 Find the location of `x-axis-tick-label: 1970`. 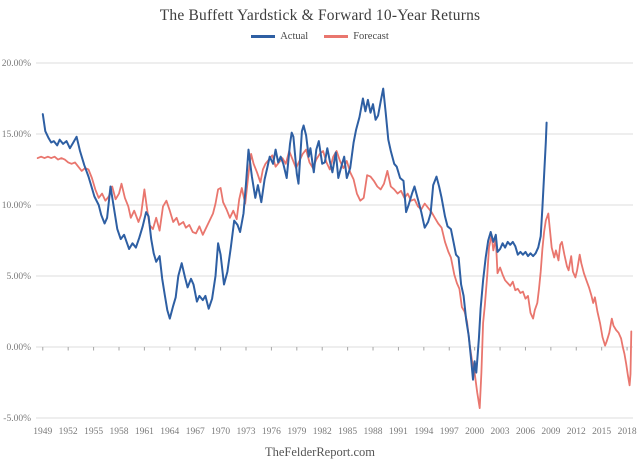

x-axis-tick-label: 1970 is located at coordinates (220, 432).